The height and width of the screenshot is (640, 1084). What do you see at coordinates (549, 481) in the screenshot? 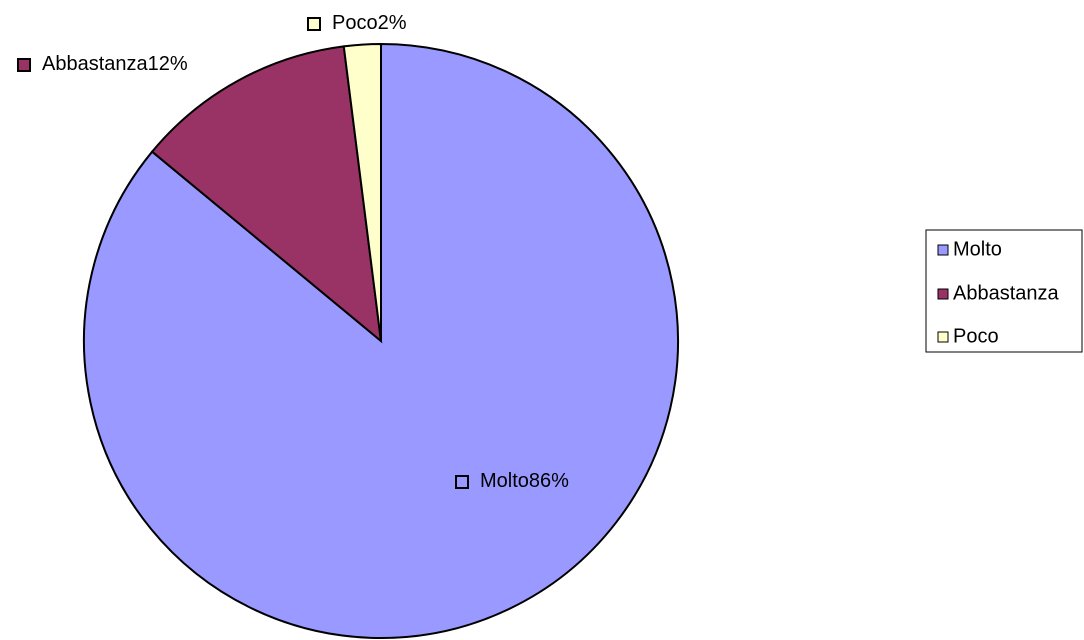
I see `data-label-value: 86%` at bounding box center [549, 481].